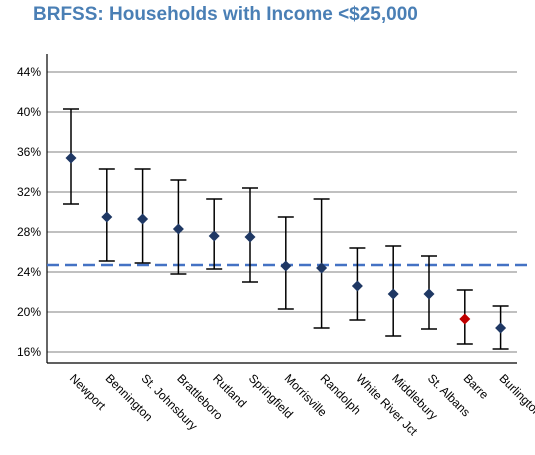 The height and width of the screenshot is (455, 535). What do you see at coordinates (29, 72) in the screenshot?
I see `y-tick-label: 44%` at bounding box center [29, 72].